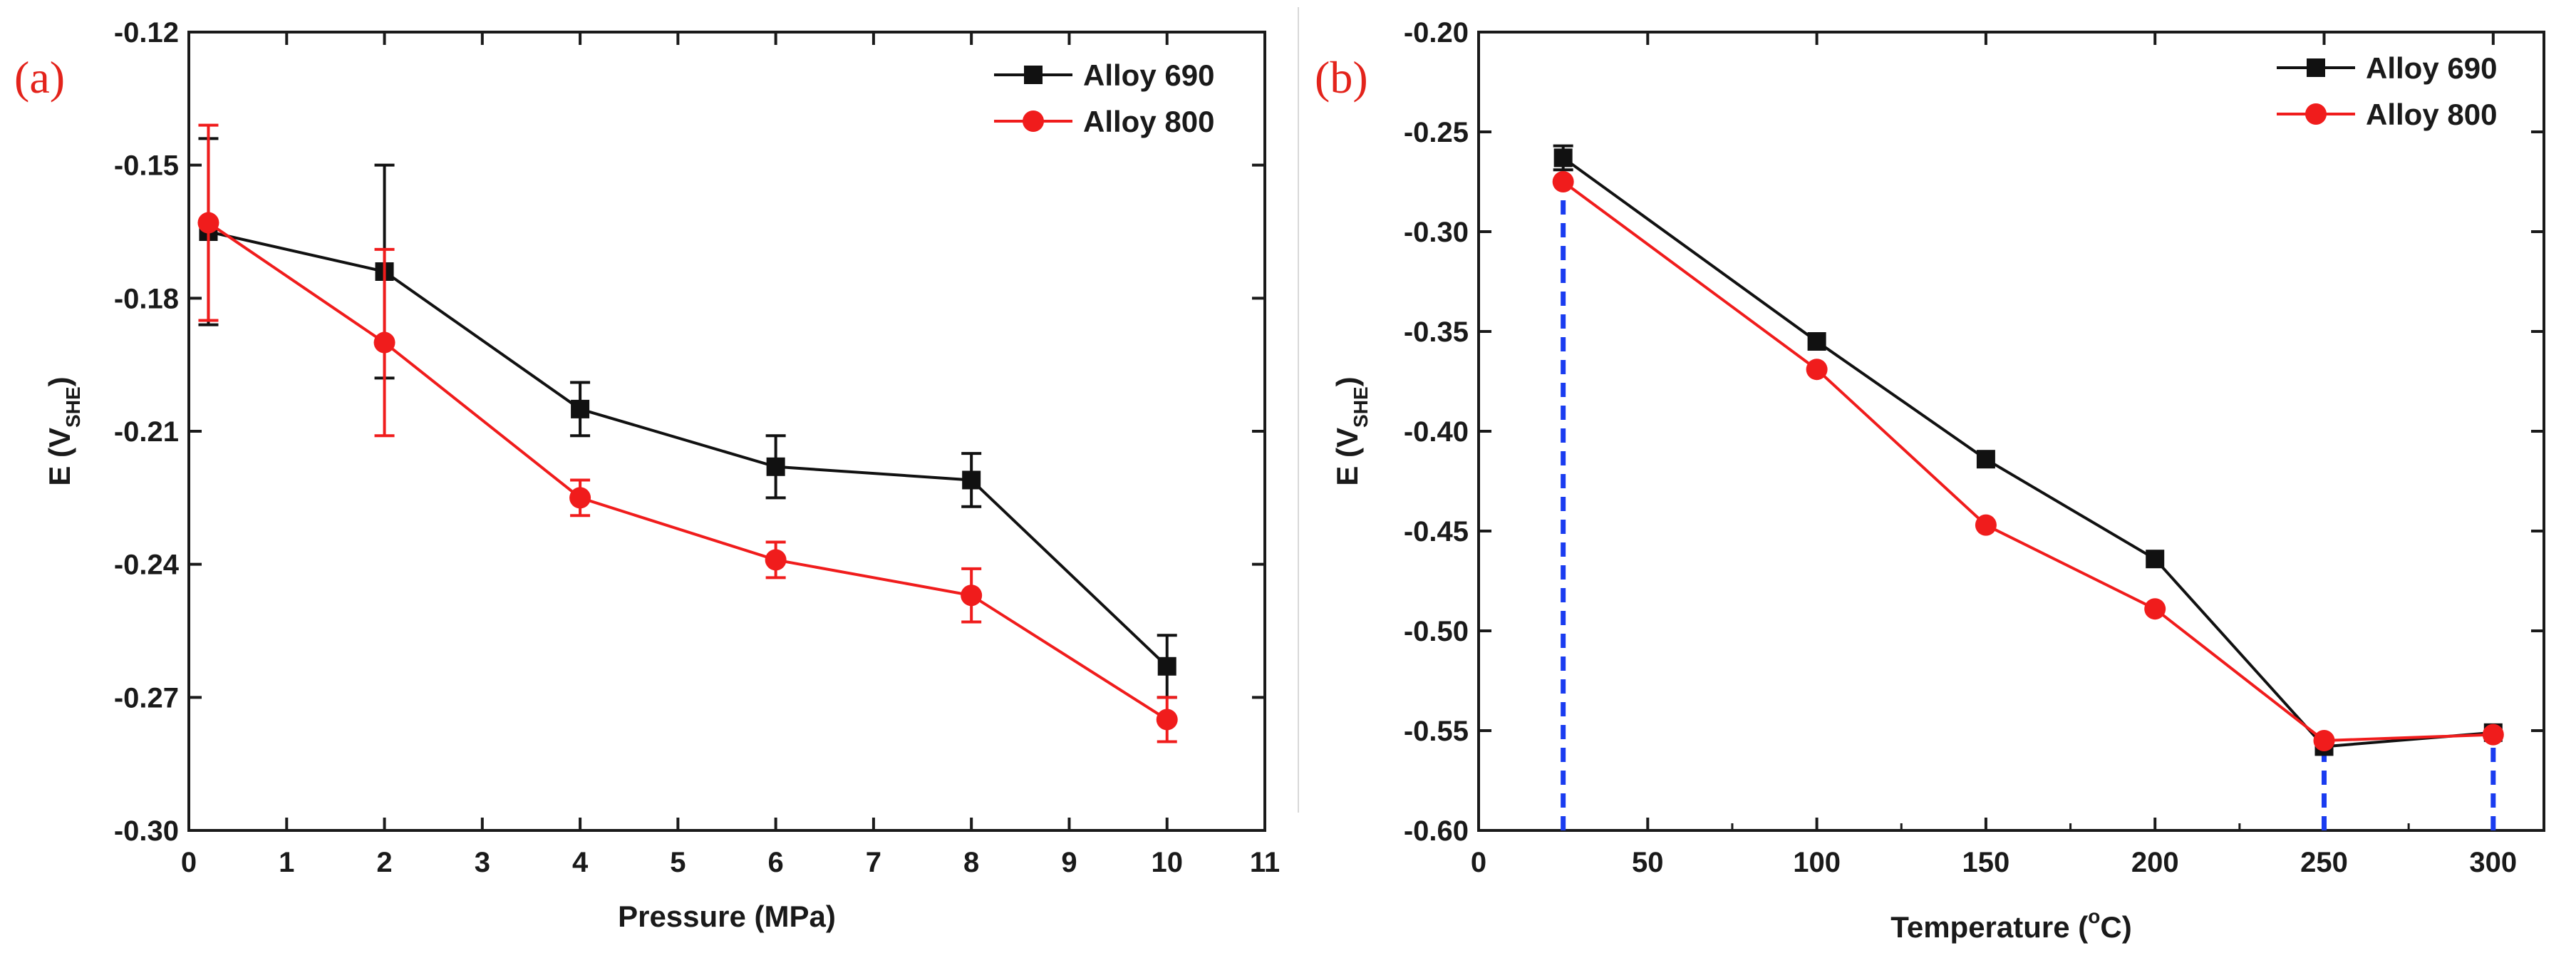 Image resolution: width=2576 pixels, height=968 pixels. Describe the element at coordinates (1436, 831) in the screenshot. I see `y-tick-label: -0.60` at that location.